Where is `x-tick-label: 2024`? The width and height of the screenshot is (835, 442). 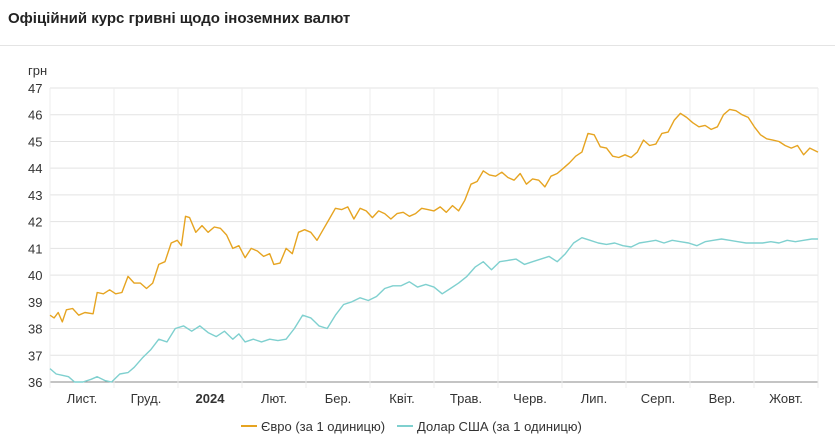
x-tick-label: 2024 is located at coordinates (211, 398).